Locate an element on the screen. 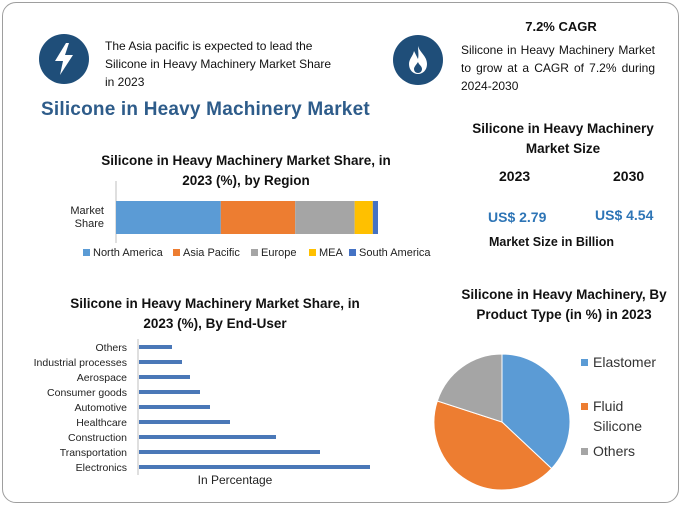 The image size is (682, 506). region-bar-europe is located at coordinates (325, 217).